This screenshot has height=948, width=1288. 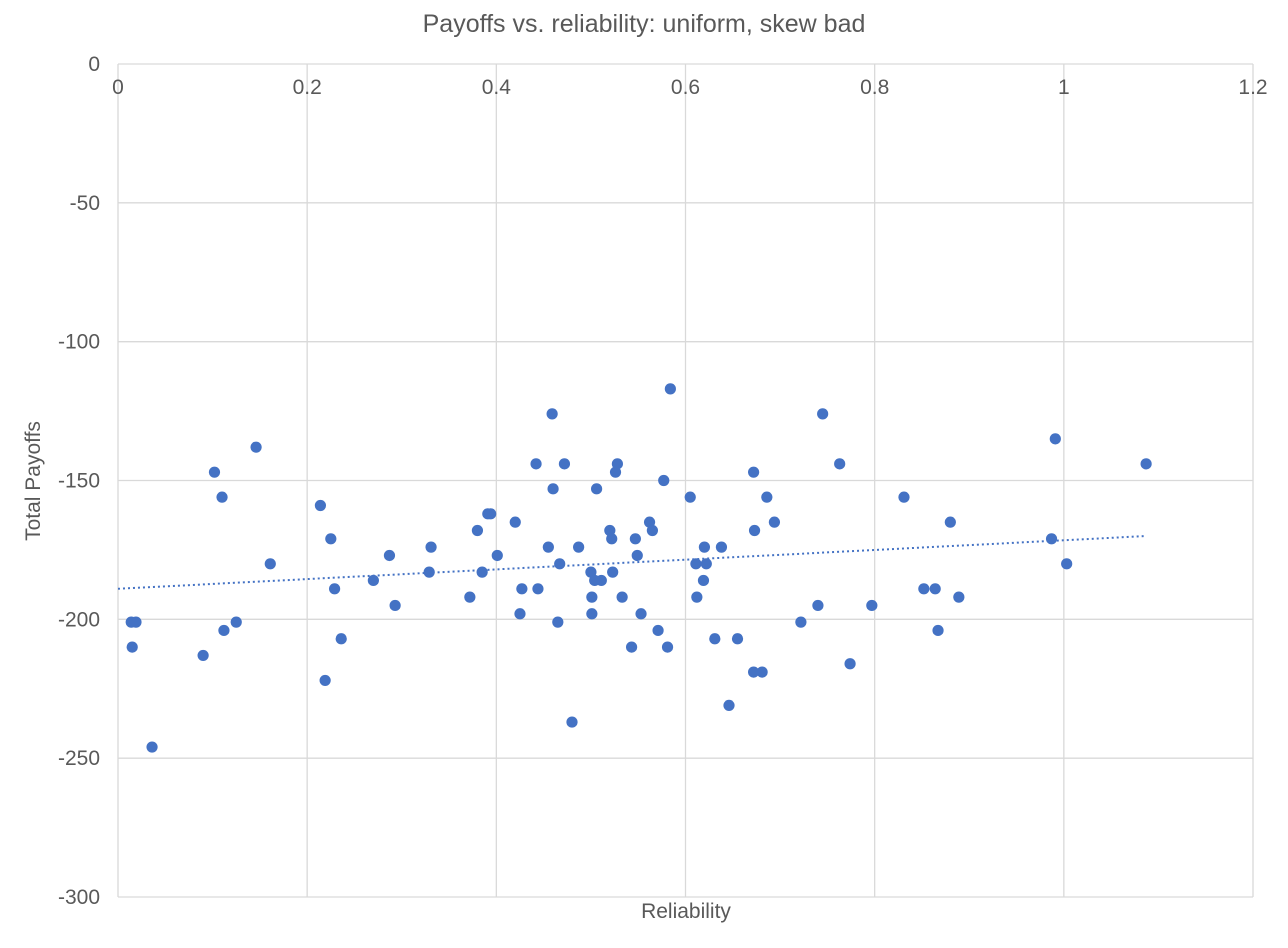 I want to click on y-tick-label: -250, so click(x=79, y=758).